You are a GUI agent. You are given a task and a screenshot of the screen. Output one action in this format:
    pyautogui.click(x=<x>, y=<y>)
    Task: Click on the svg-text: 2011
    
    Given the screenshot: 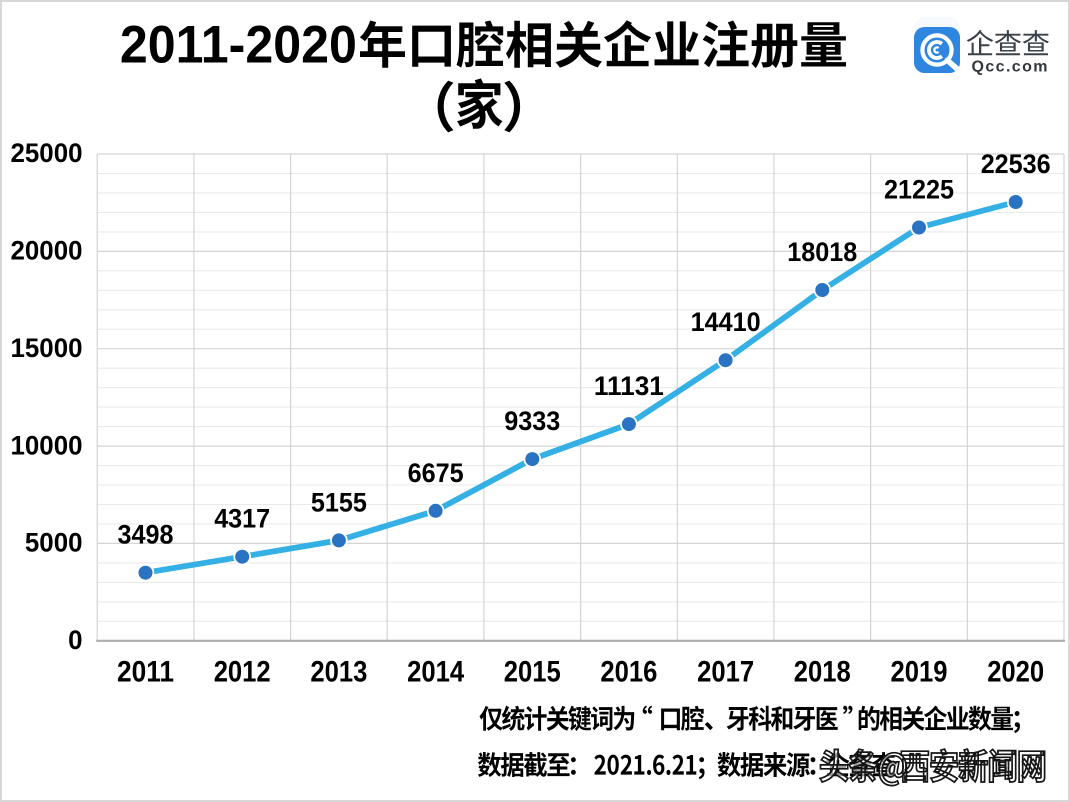 What is the action you would take?
    pyautogui.click(x=145, y=672)
    